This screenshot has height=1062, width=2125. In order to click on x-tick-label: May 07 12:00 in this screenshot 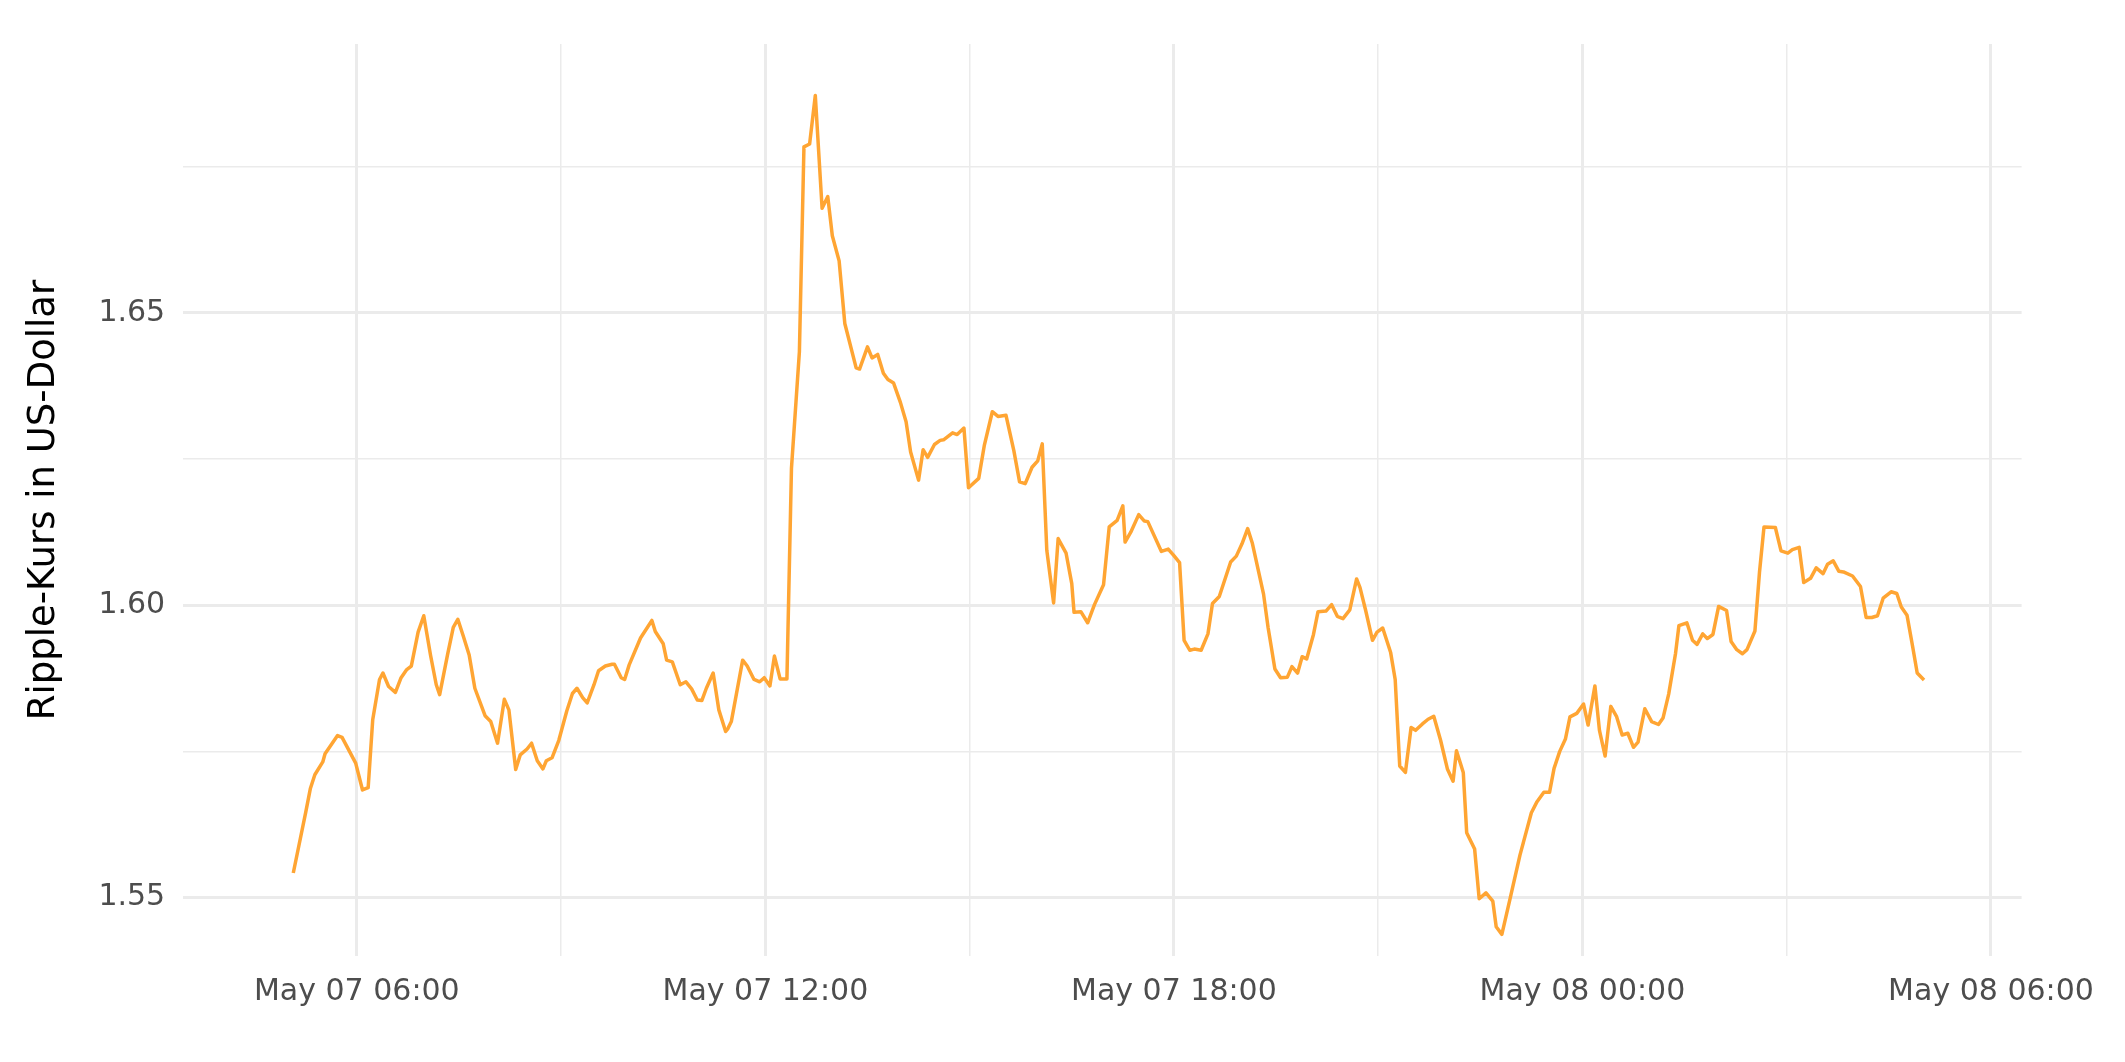, I will do `click(765, 989)`.